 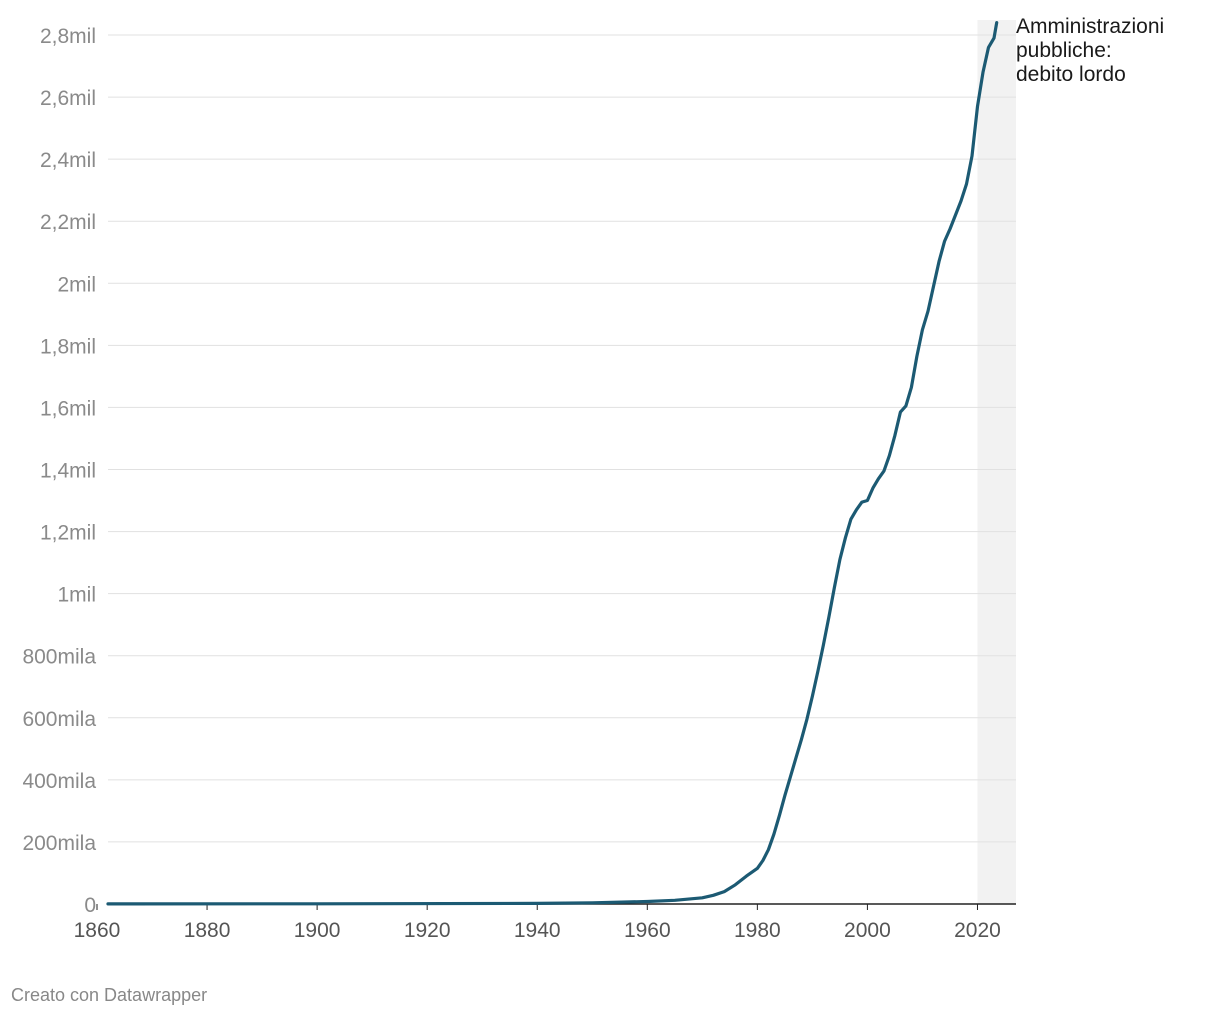 What do you see at coordinates (59, 843) in the screenshot?
I see `y-tick-label: 200mila` at bounding box center [59, 843].